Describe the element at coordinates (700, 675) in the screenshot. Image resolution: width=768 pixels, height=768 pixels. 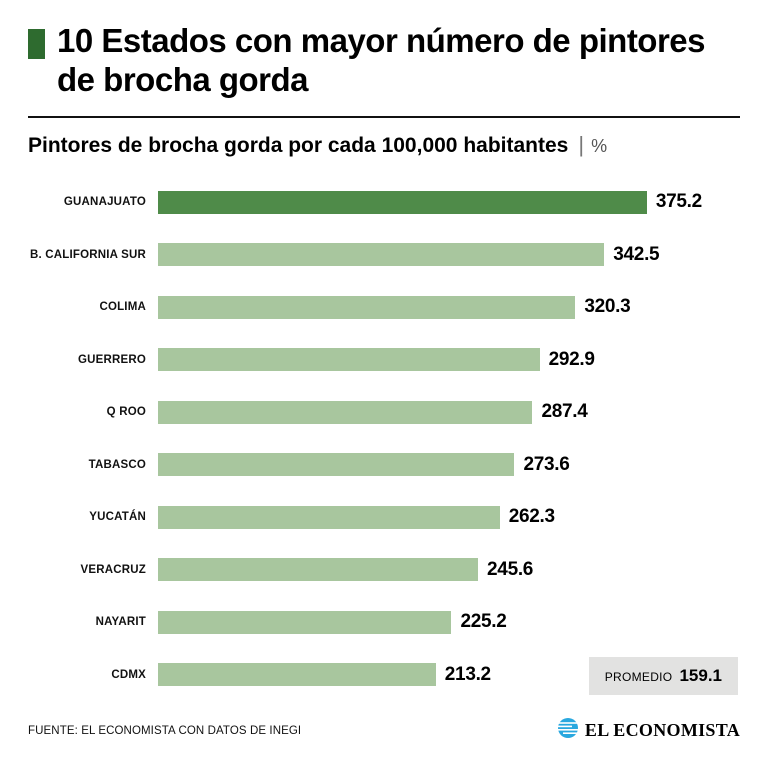
I see `average-value: 159.1` at that location.